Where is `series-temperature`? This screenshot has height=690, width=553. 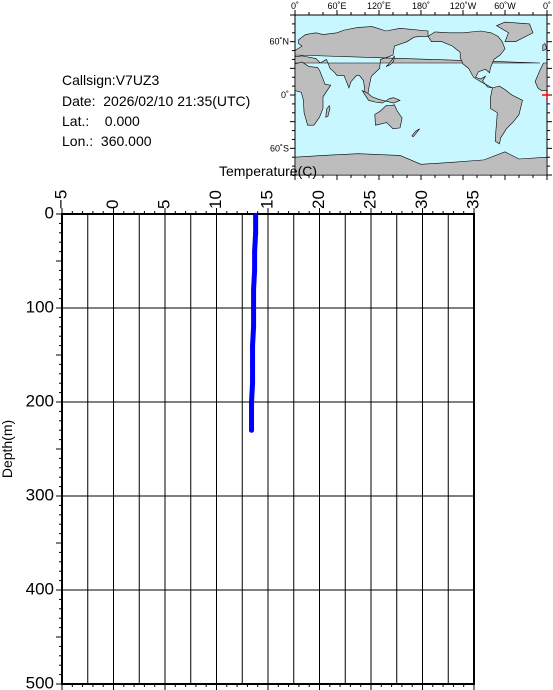
series-temperature is located at coordinates (254, 323).